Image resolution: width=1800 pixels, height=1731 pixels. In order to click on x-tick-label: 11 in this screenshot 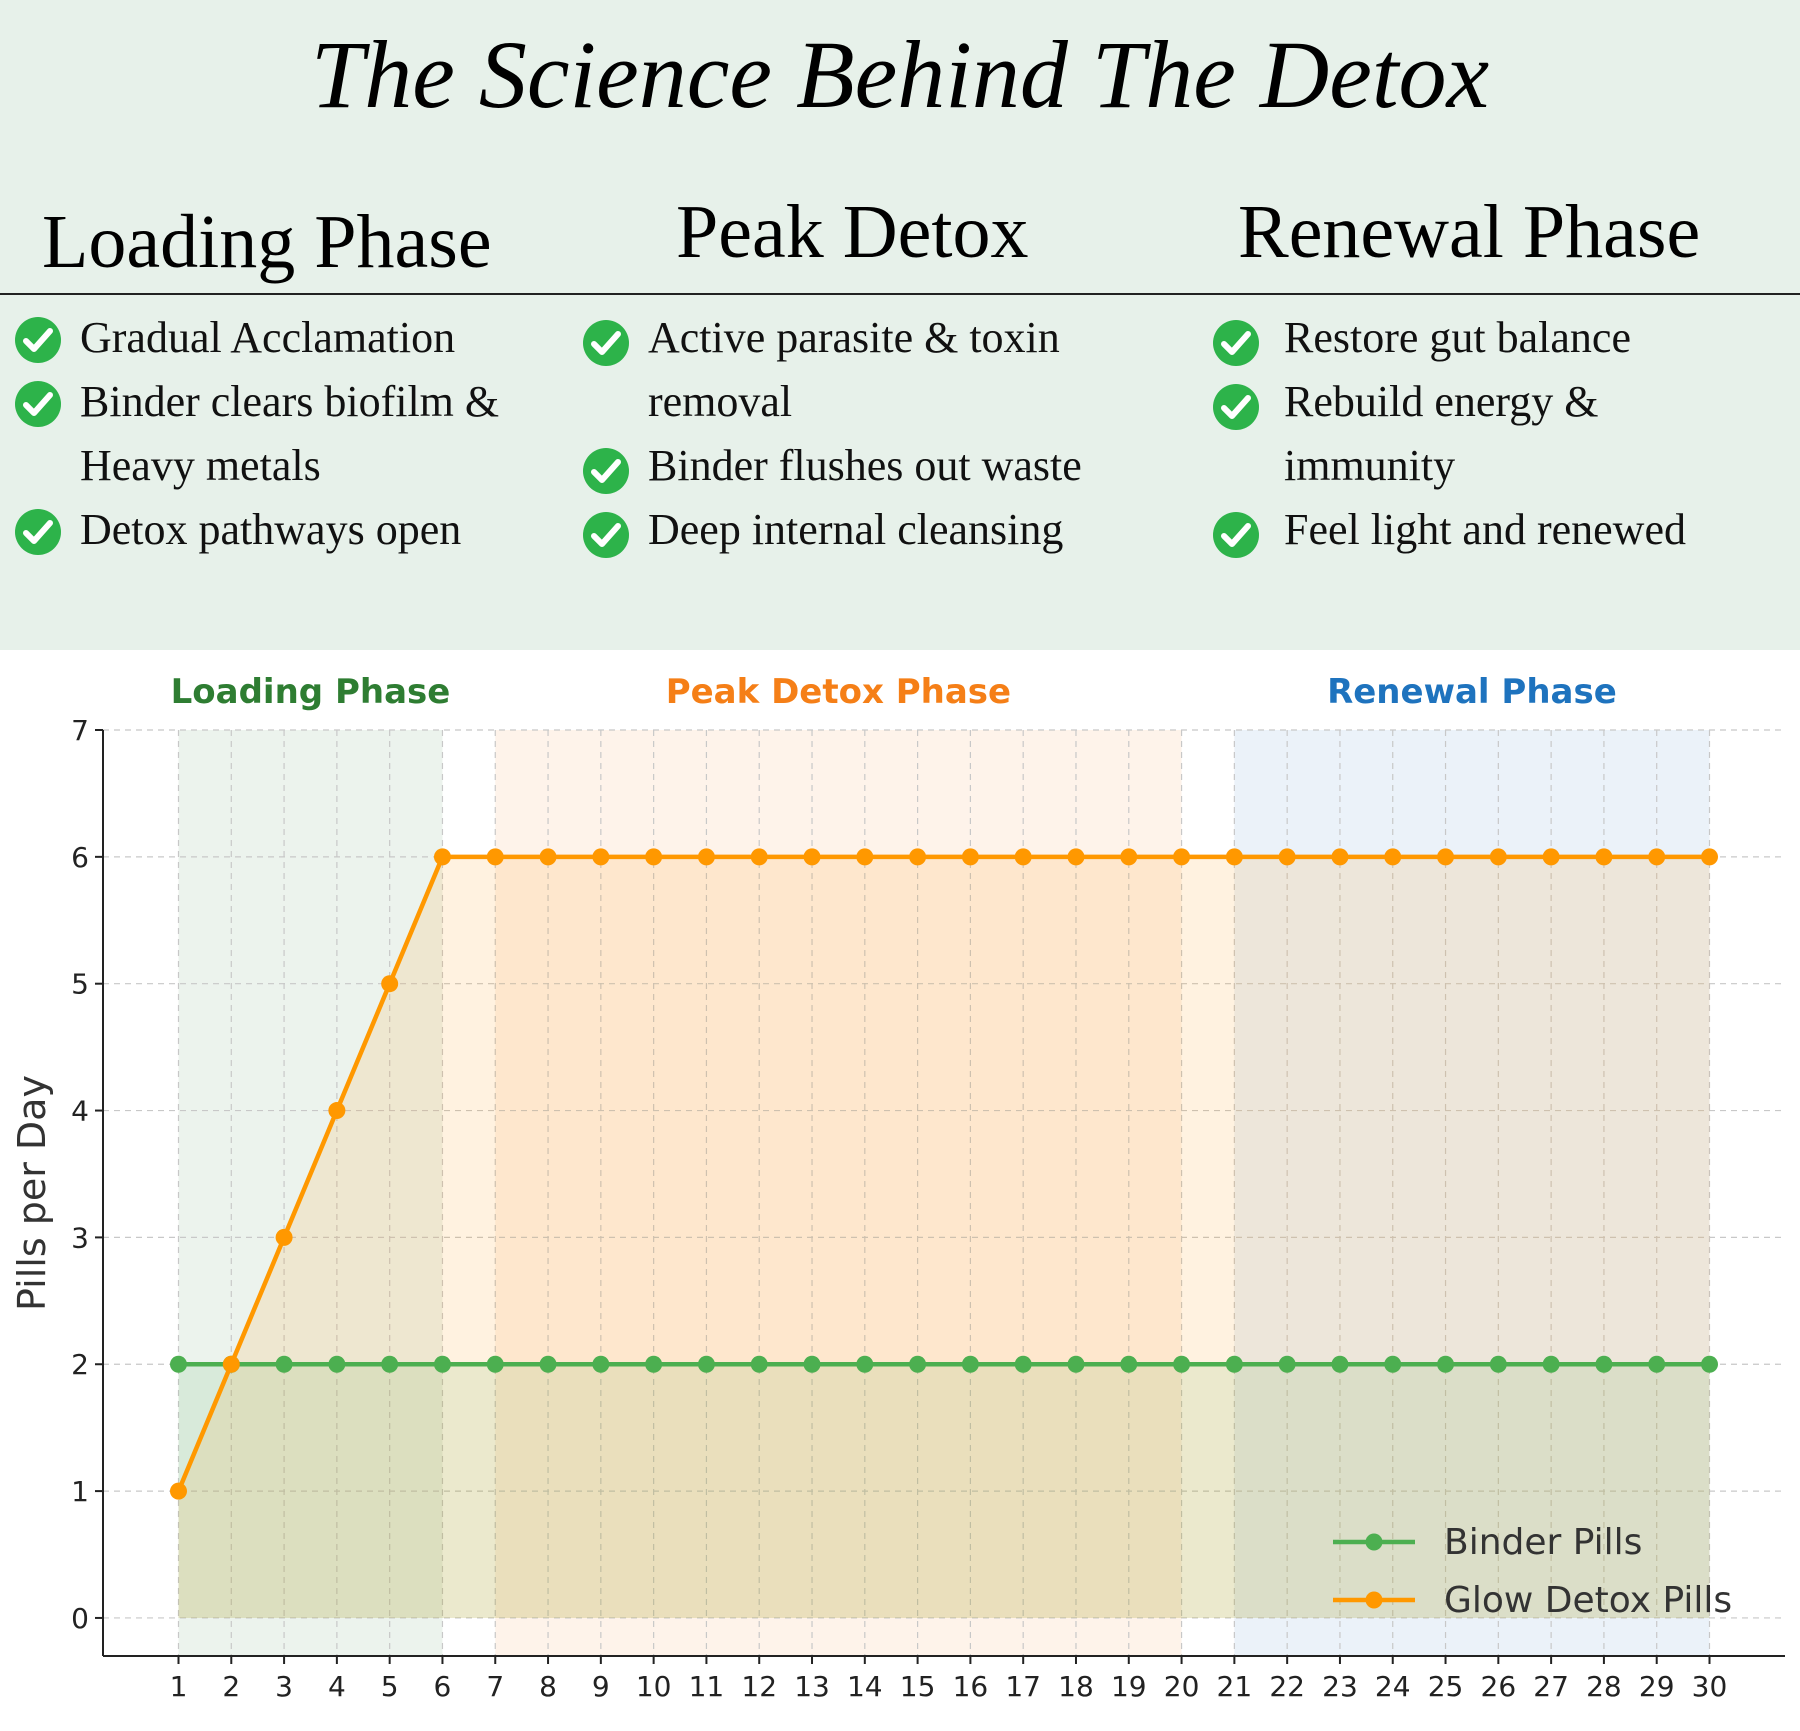, I will do `click(707, 1686)`.